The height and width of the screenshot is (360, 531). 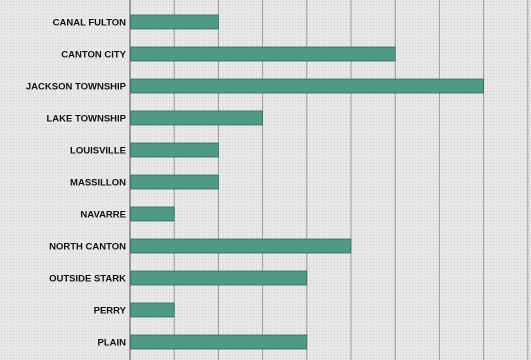 What do you see at coordinates (98, 151) in the screenshot?
I see `category-label: LOUISVILLE` at bounding box center [98, 151].